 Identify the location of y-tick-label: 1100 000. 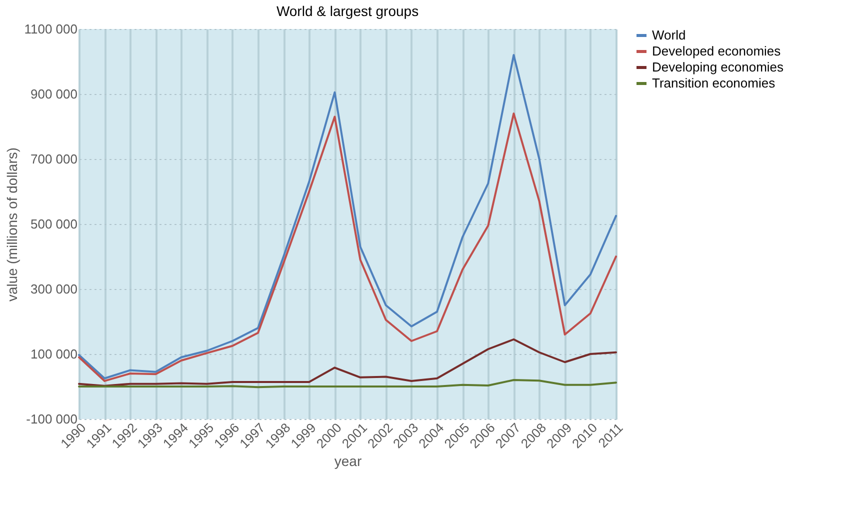
(51, 29).